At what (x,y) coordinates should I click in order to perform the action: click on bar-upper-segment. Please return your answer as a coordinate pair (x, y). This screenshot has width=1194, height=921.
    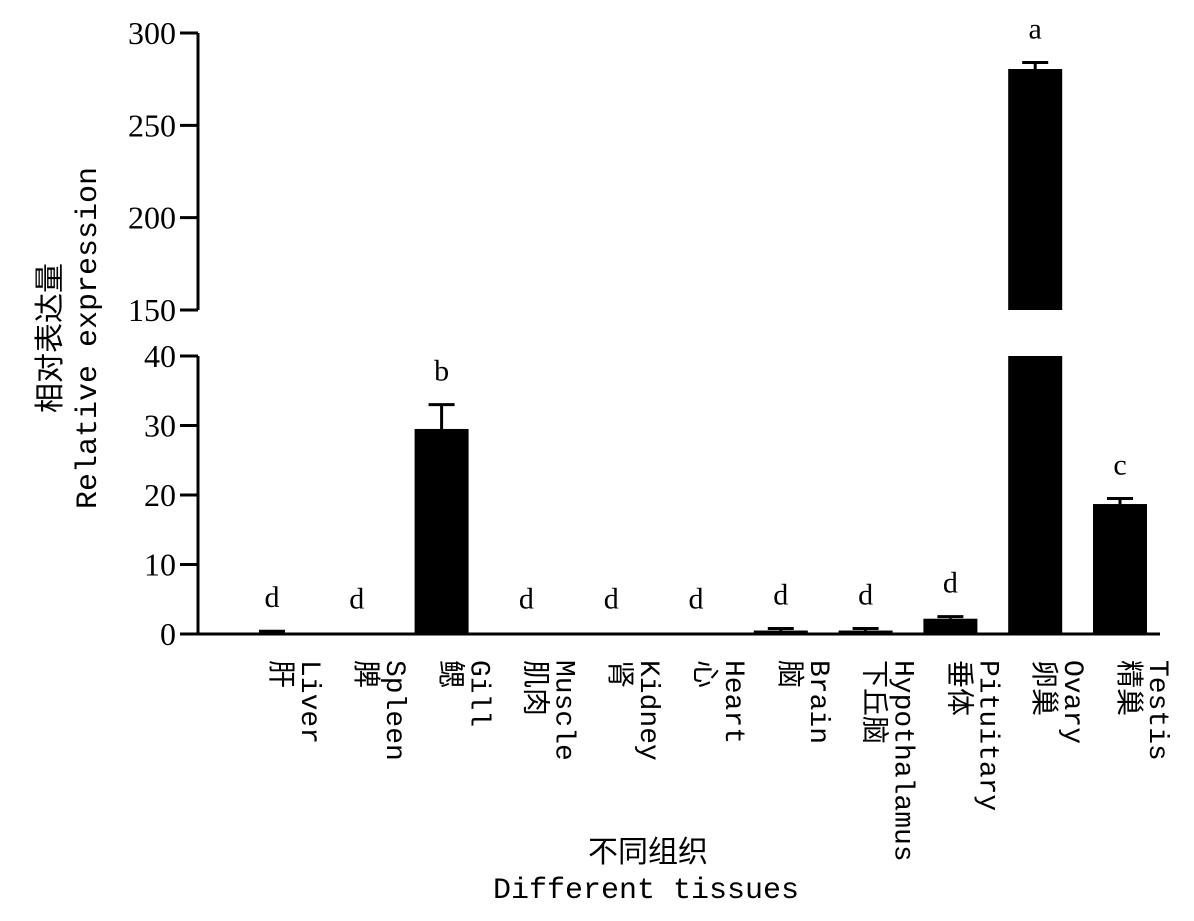
    Looking at the image, I should click on (1035, 189).